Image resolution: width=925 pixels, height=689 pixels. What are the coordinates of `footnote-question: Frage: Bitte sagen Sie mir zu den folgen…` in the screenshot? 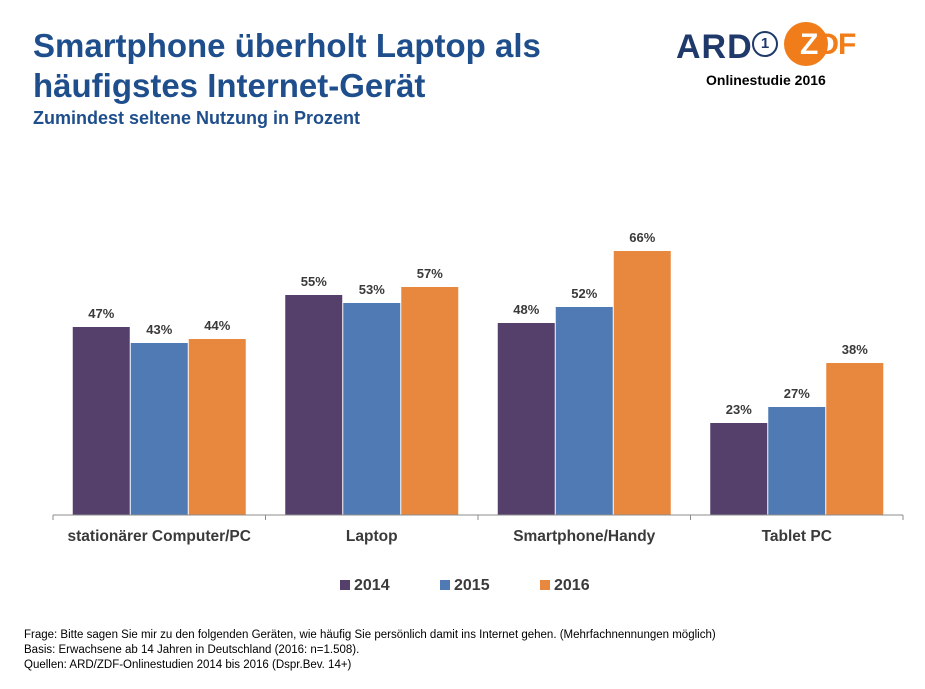 It's located at (370, 635).